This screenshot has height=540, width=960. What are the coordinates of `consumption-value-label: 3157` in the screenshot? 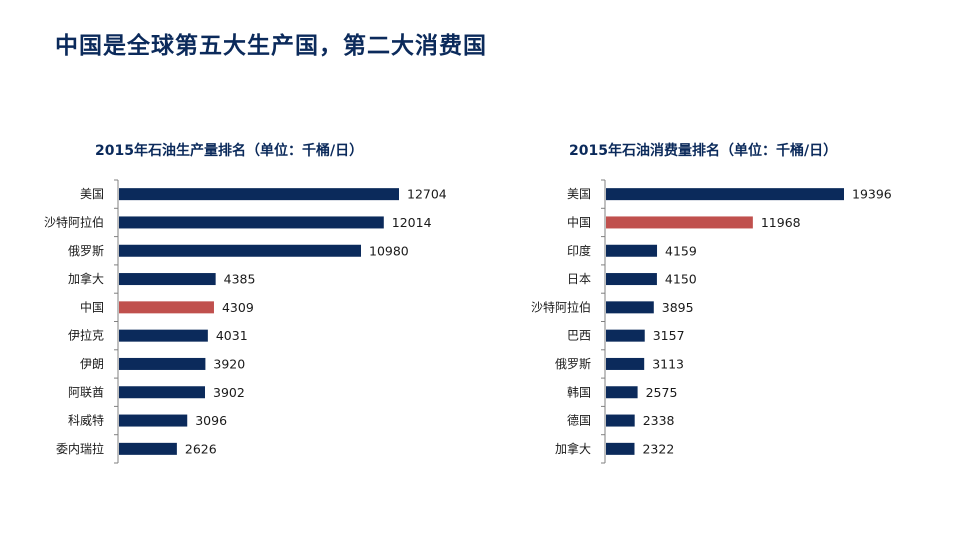 It's located at (669, 335).